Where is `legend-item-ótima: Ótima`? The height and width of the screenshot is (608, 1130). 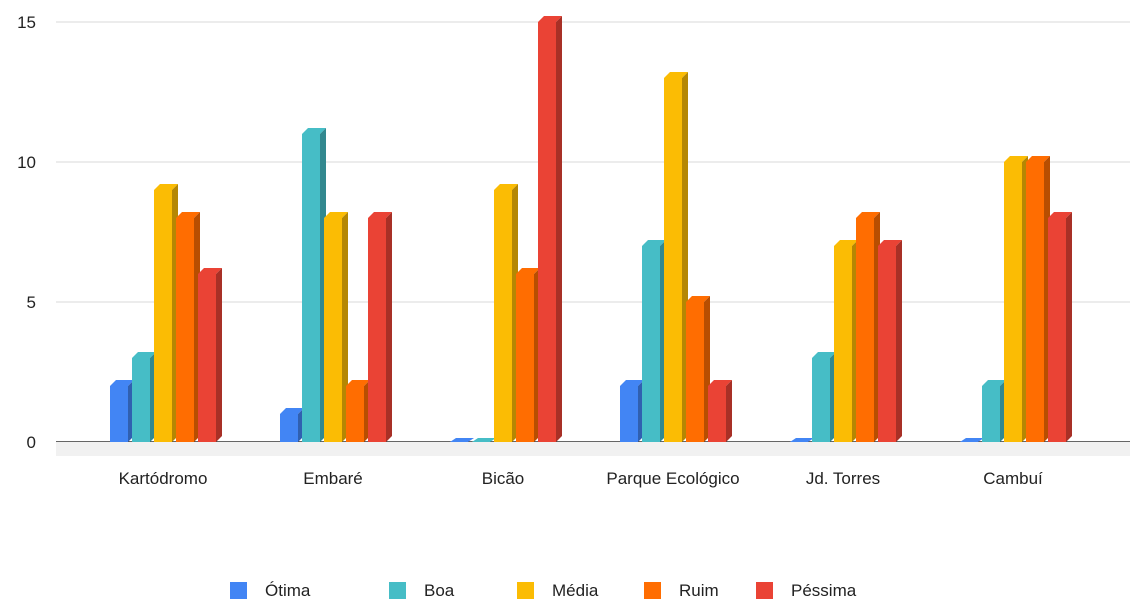
legend-item-ótima: Ótima is located at coordinates (270, 590).